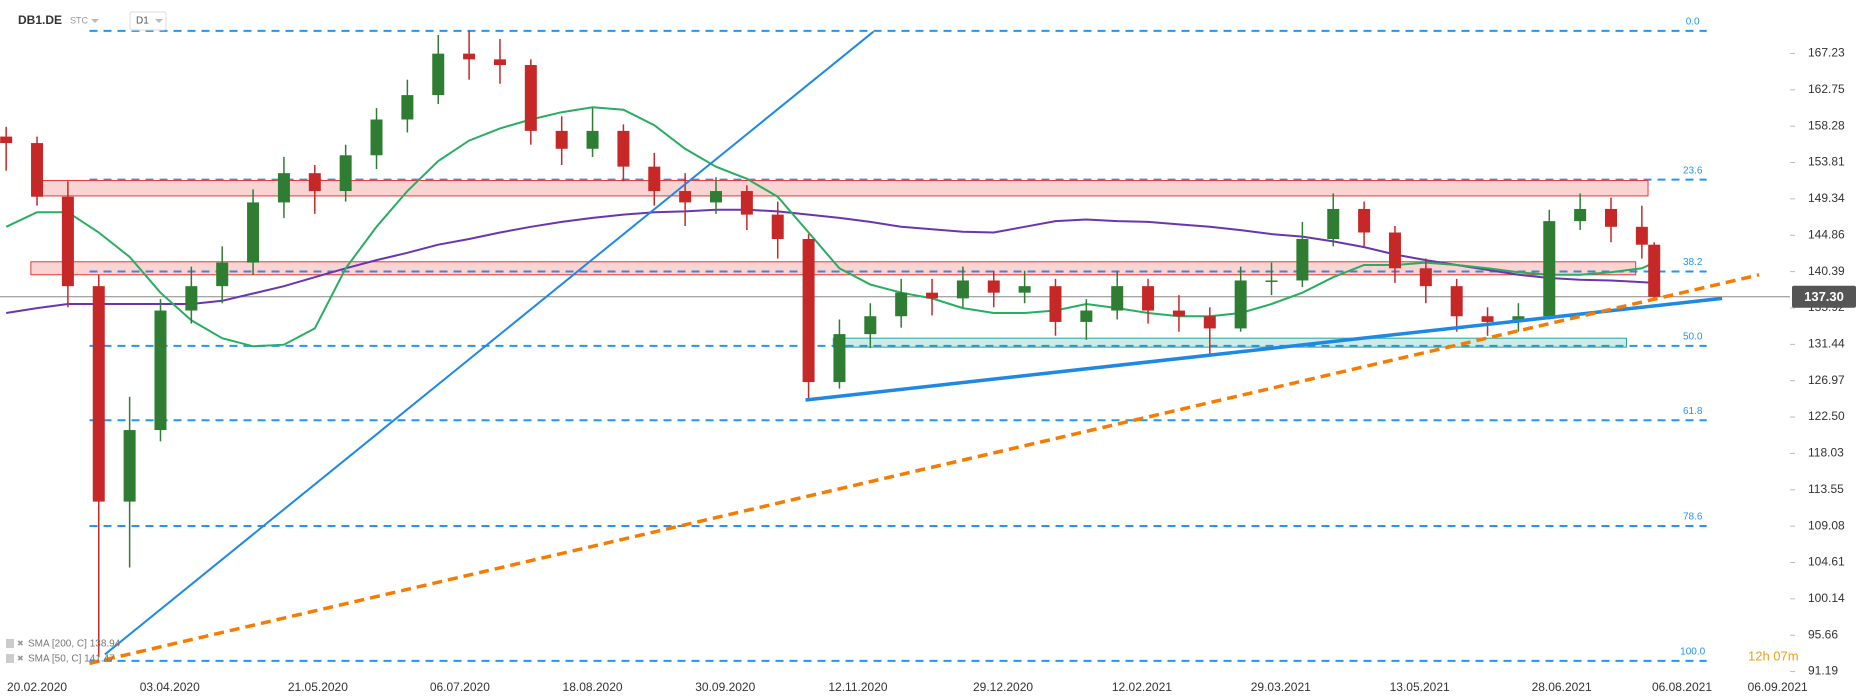 Image resolution: width=1866 pixels, height=698 pixels. Describe the element at coordinates (1693, 22) in the screenshot. I see `fib-label: 0.0` at that location.